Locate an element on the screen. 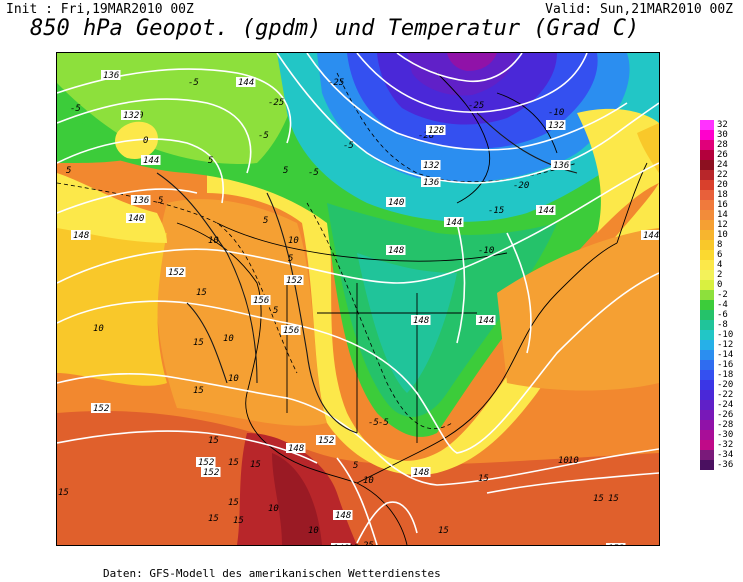  geopotential-label: 128 is located at coordinates (436, 130).